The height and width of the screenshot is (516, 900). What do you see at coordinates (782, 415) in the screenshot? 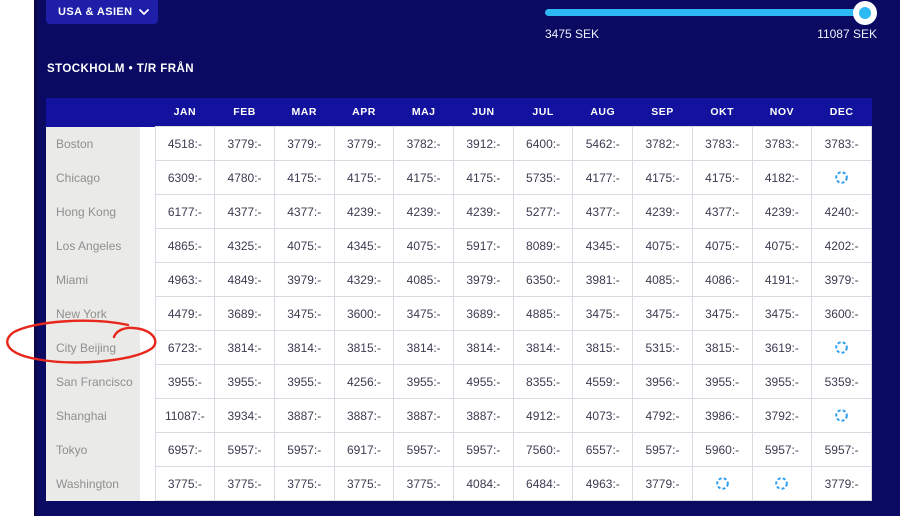
I see `price-cell: 3792:-` at bounding box center [782, 415].